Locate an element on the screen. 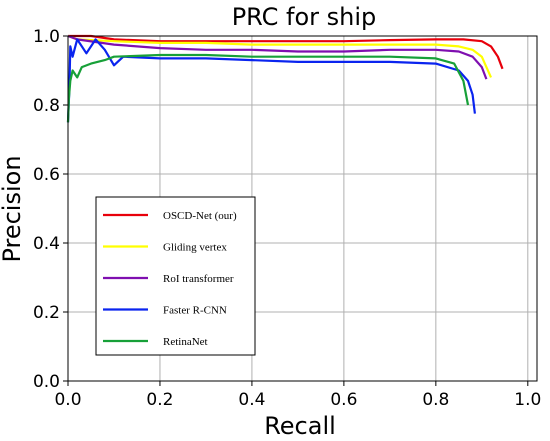  series-line-roi-transformer is located at coordinates (277, 57).